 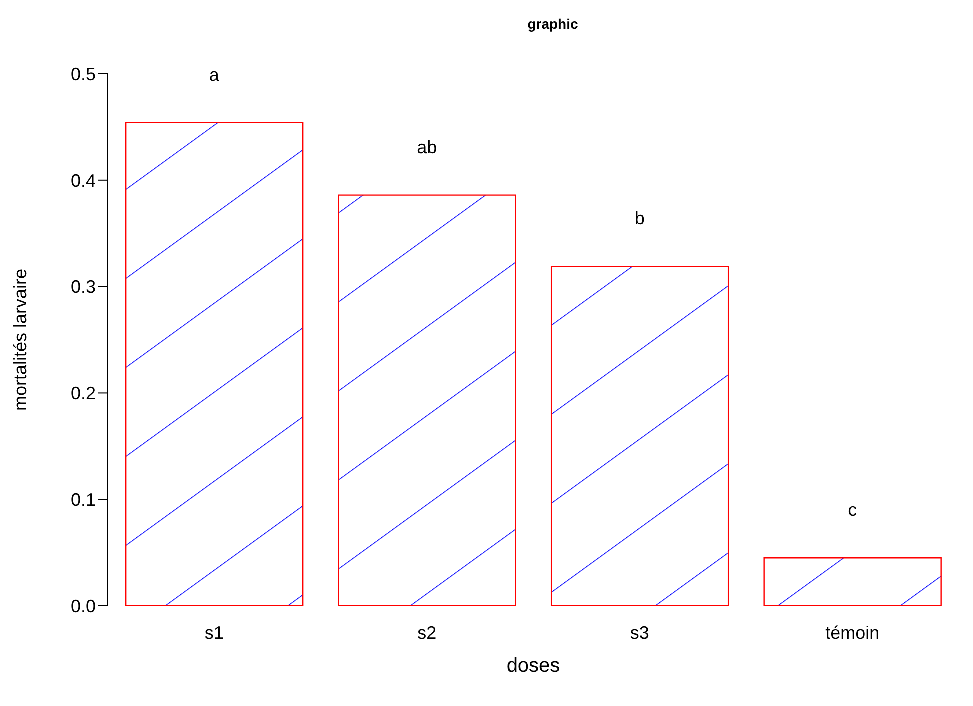 I want to click on y-tick-label: 0.1, so click(x=83, y=500).